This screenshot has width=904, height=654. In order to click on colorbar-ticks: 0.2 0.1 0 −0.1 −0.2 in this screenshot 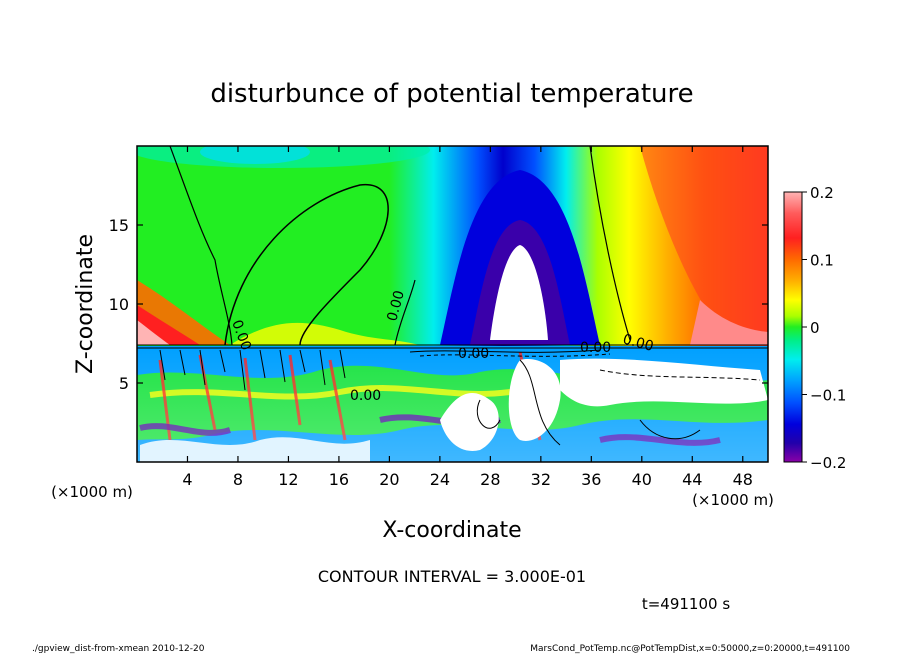, I will do `click(824, 328)`.